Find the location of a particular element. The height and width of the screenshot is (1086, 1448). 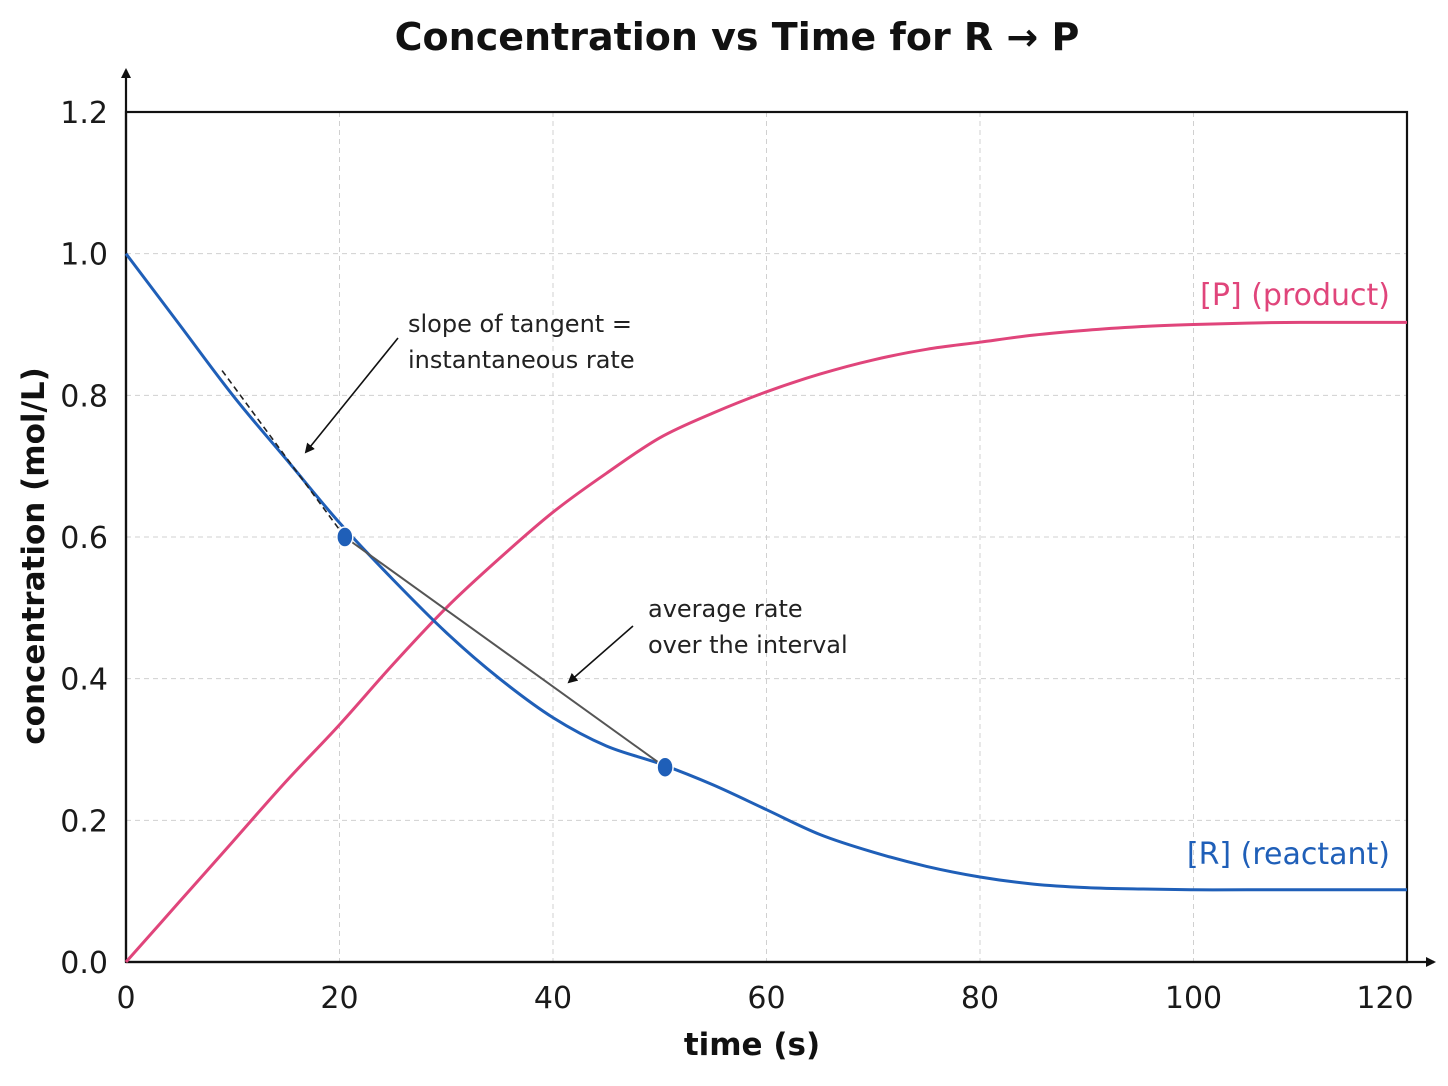

x-tick-label: 120 is located at coordinates (1384, 998).